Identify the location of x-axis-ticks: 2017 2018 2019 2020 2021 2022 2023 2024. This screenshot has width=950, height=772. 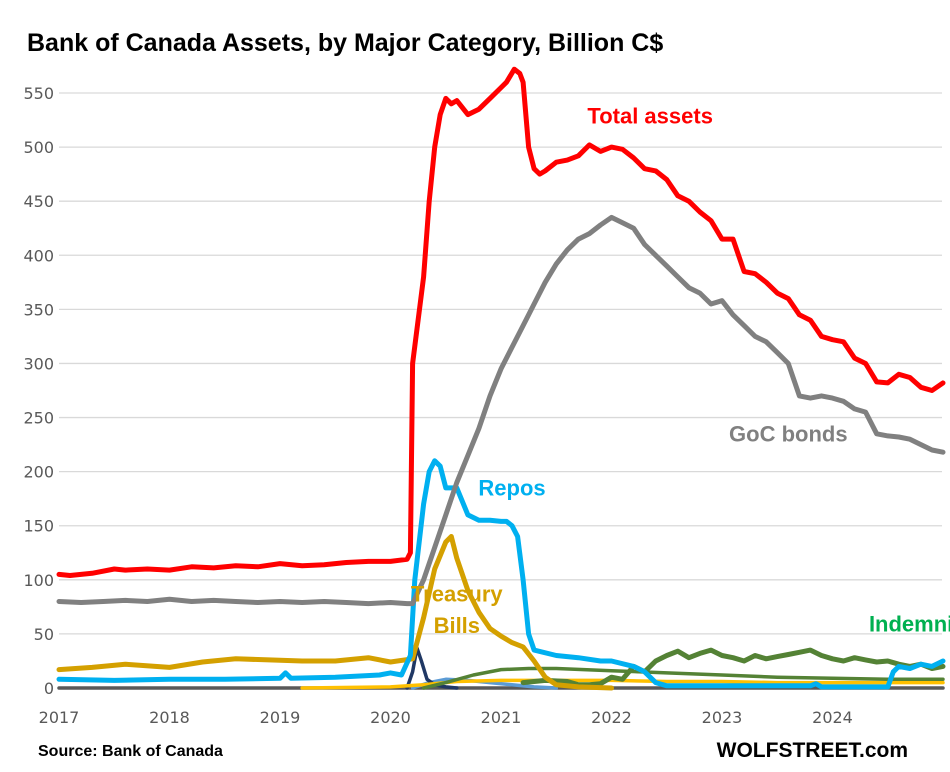
(446, 717).